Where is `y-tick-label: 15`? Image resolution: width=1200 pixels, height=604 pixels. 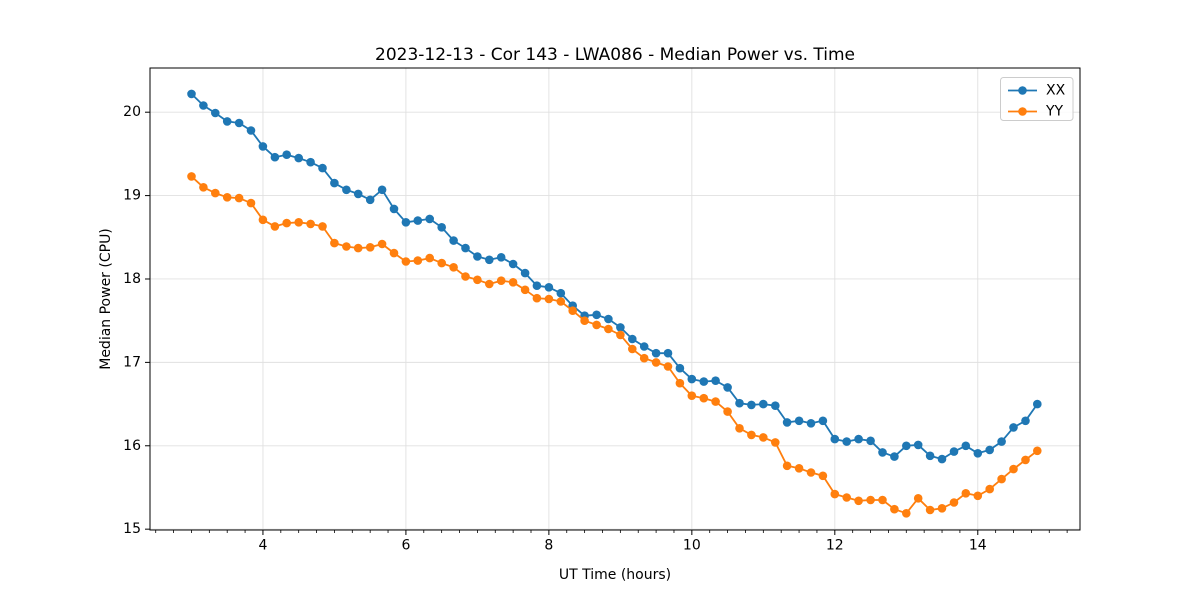
y-tick-label: 15 is located at coordinates (132, 529).